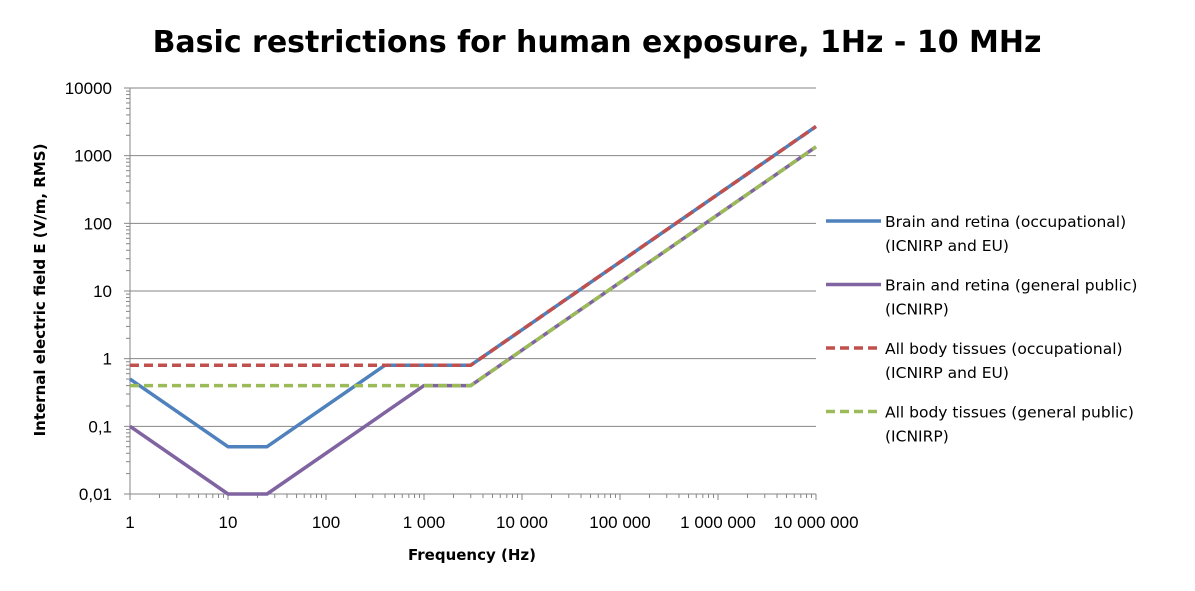  I want to click on x-axis-title: Frequency (Hz), so click(472, 555).